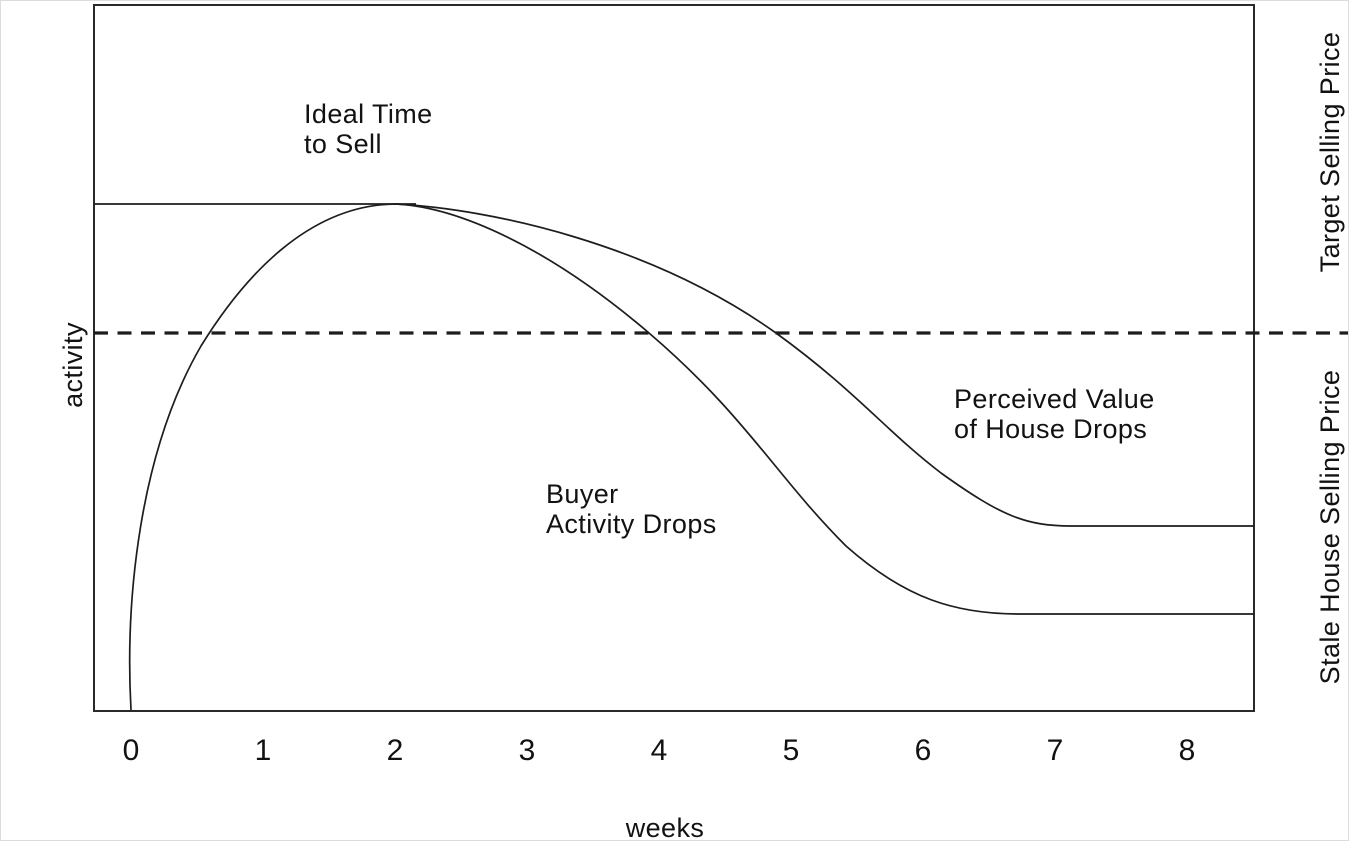 This screenshot has height=841, width=1349. What do you see at coordinates (395, 750) in the screenshot?
I see `x-tick-2: 2` at bounding box center [395, 750].